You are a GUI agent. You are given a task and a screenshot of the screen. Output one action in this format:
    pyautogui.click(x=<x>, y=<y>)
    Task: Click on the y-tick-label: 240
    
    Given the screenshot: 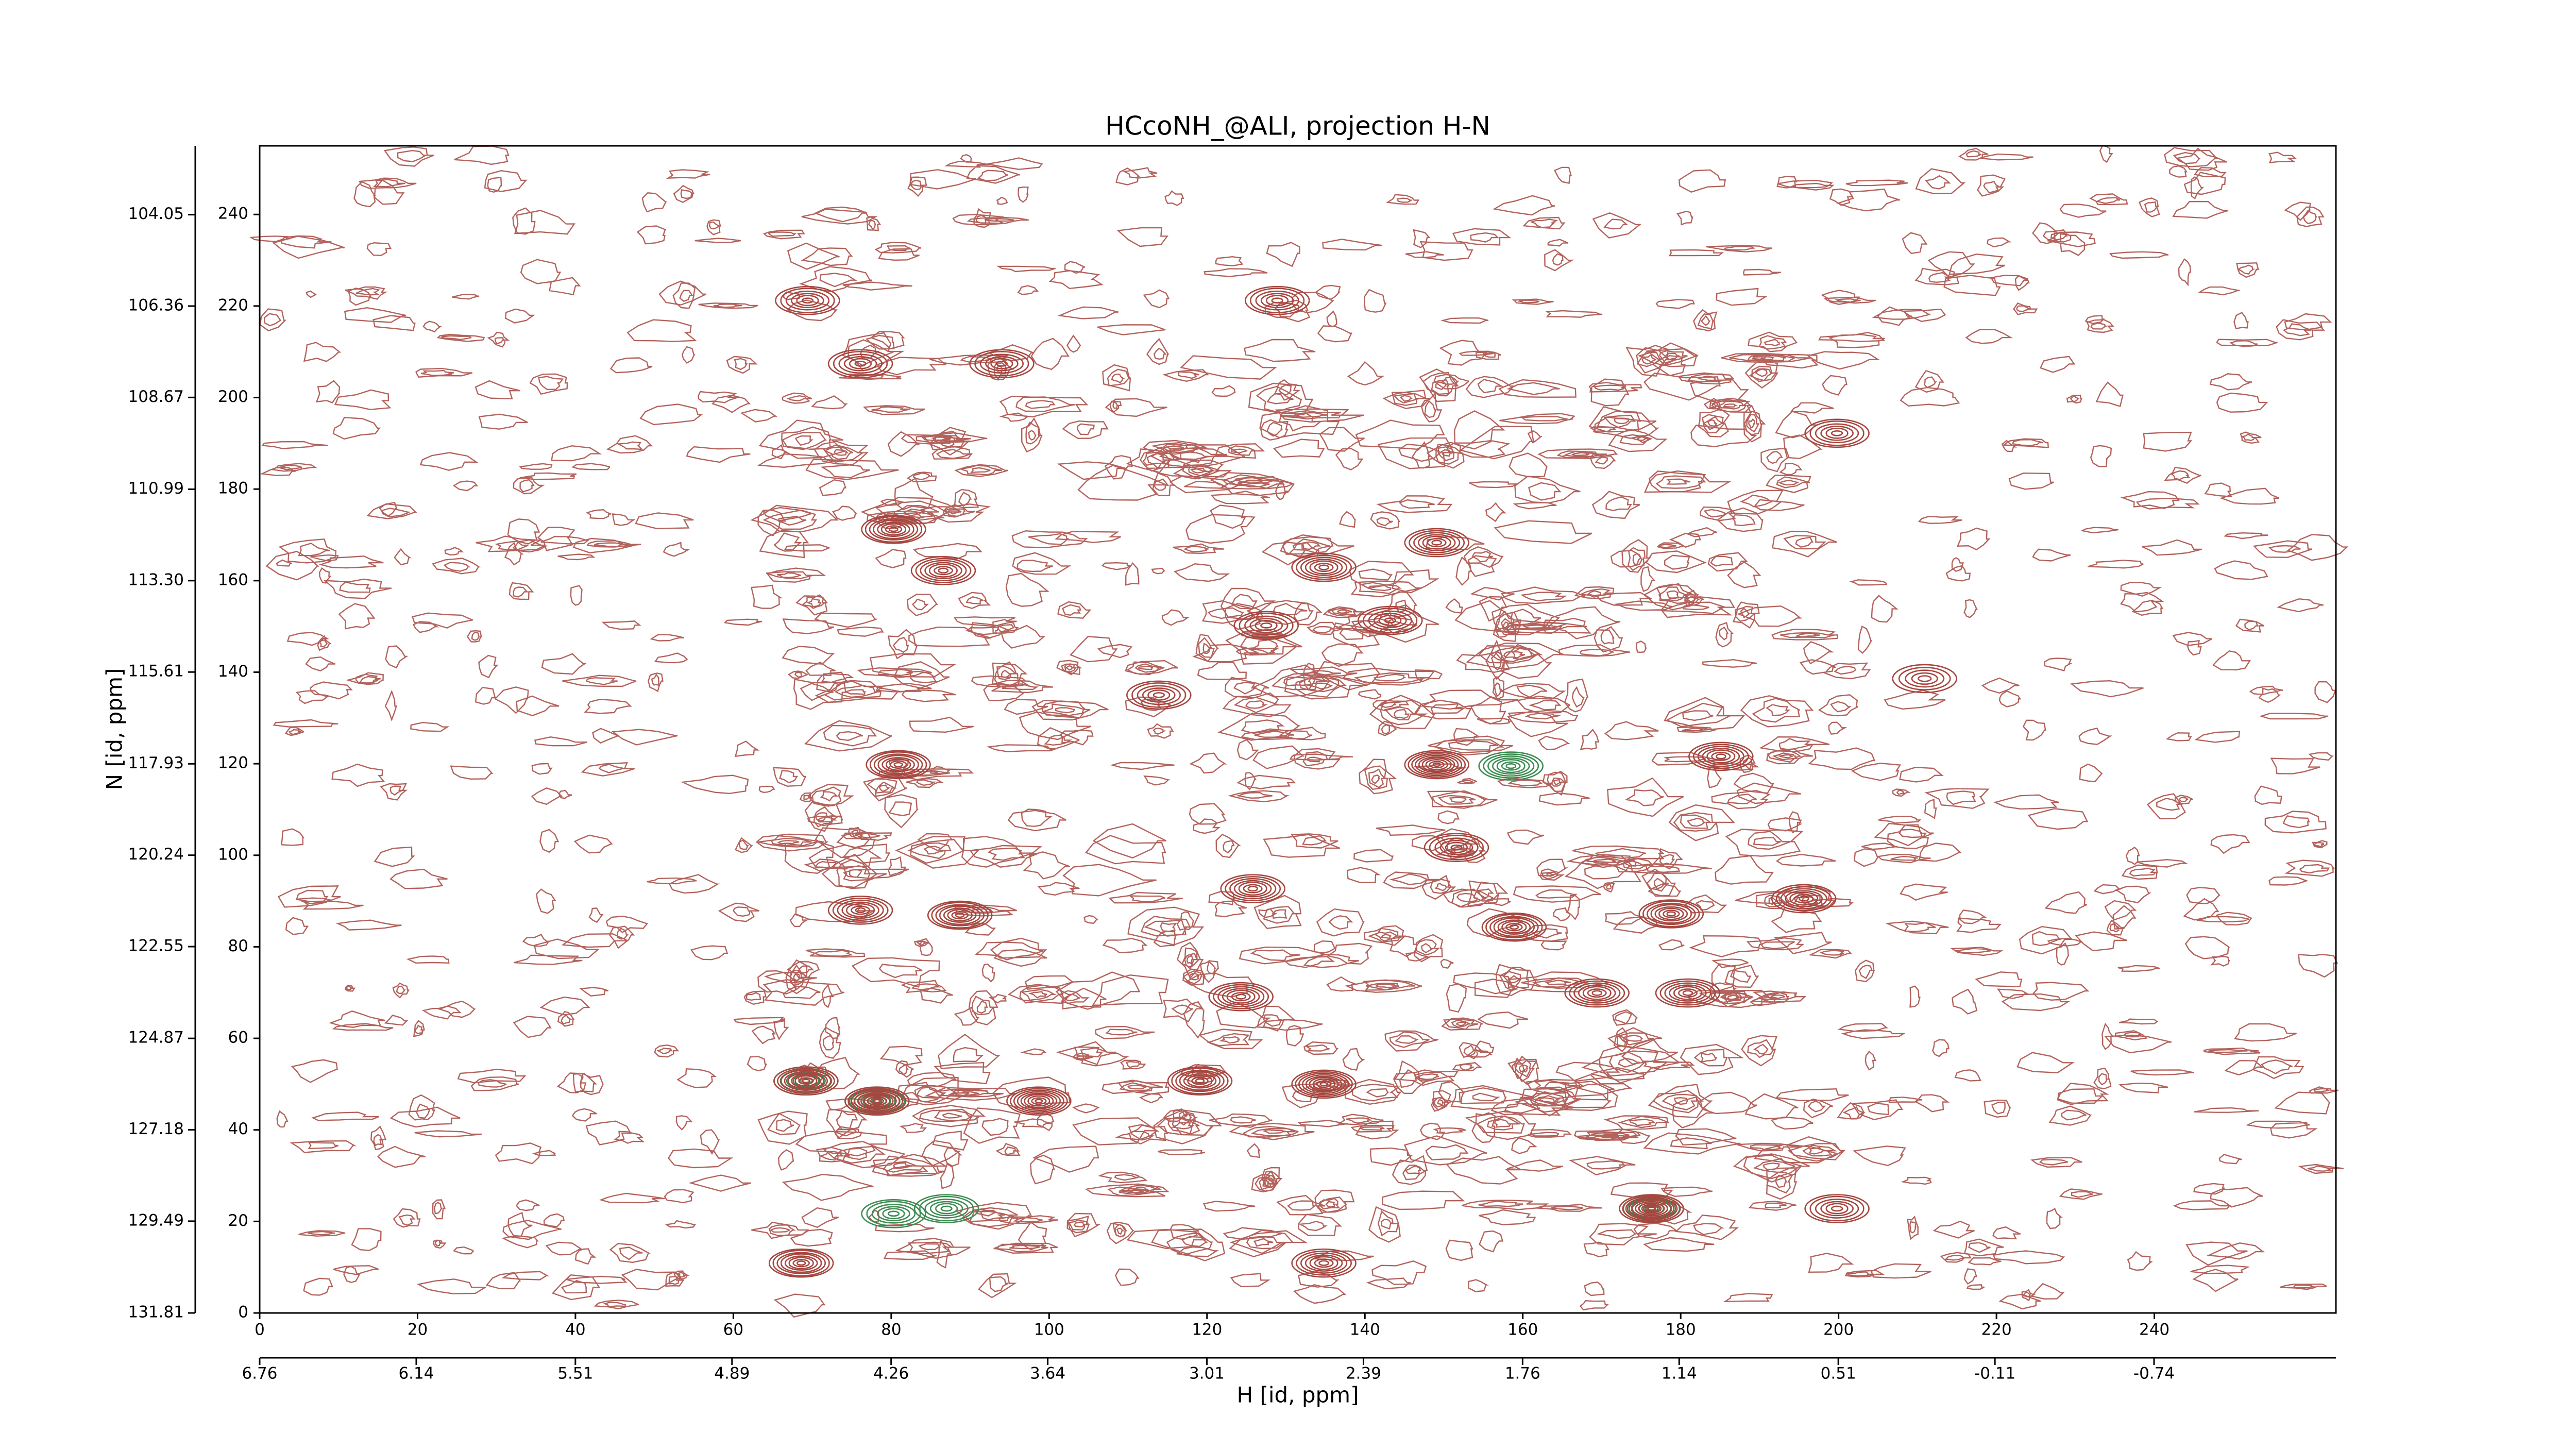 What is the action you would take?
    pyautogui.click(x=233, y=214)
    